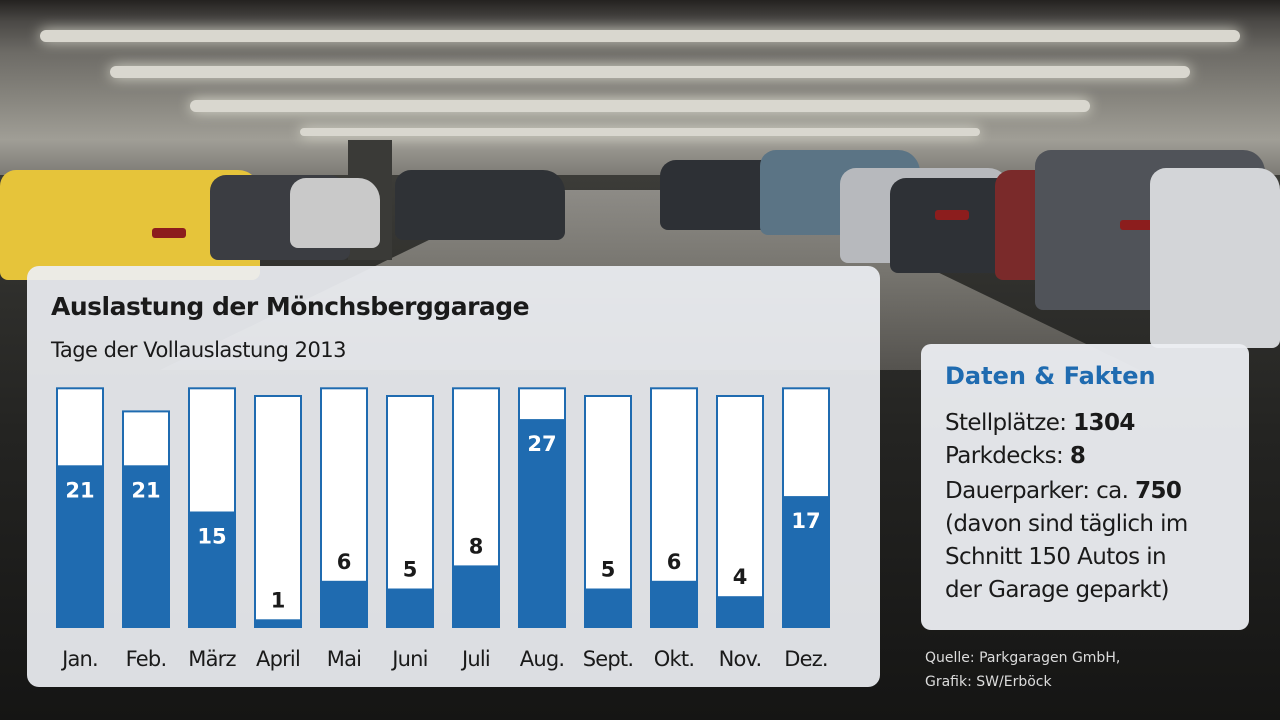  What do you see at coordinates (805, 521) in the screenshot?
I see `bar-value-label: 17` at bounding box center [805, 521].